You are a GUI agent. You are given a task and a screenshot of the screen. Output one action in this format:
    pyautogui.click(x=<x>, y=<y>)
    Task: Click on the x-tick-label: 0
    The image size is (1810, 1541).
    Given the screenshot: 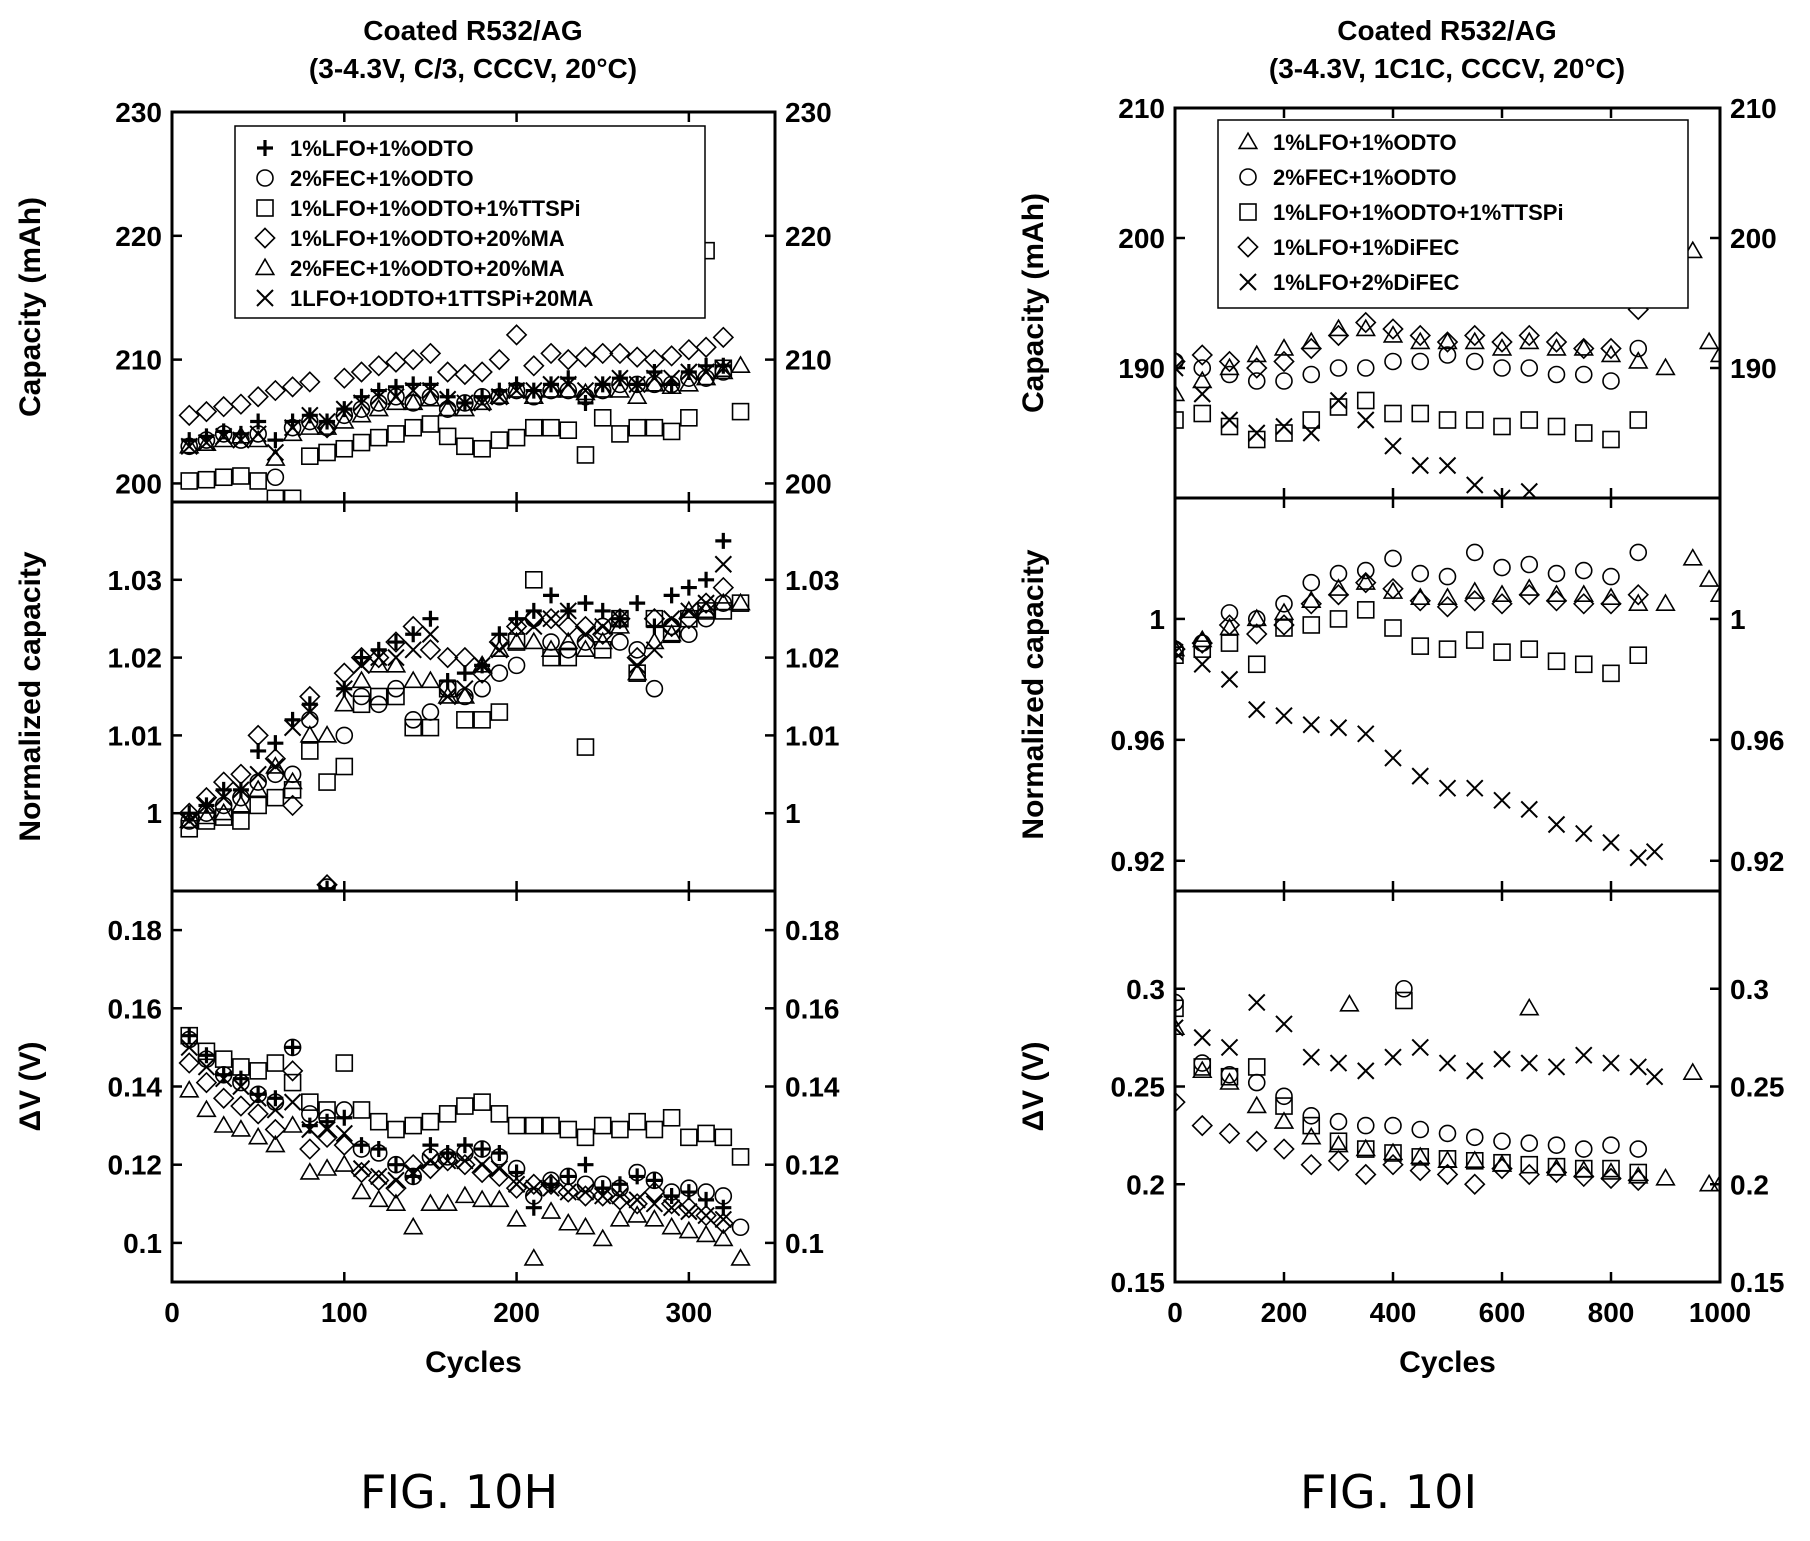 What is the action you would take?
    pyautogui.click(x=172, y=1312)
    